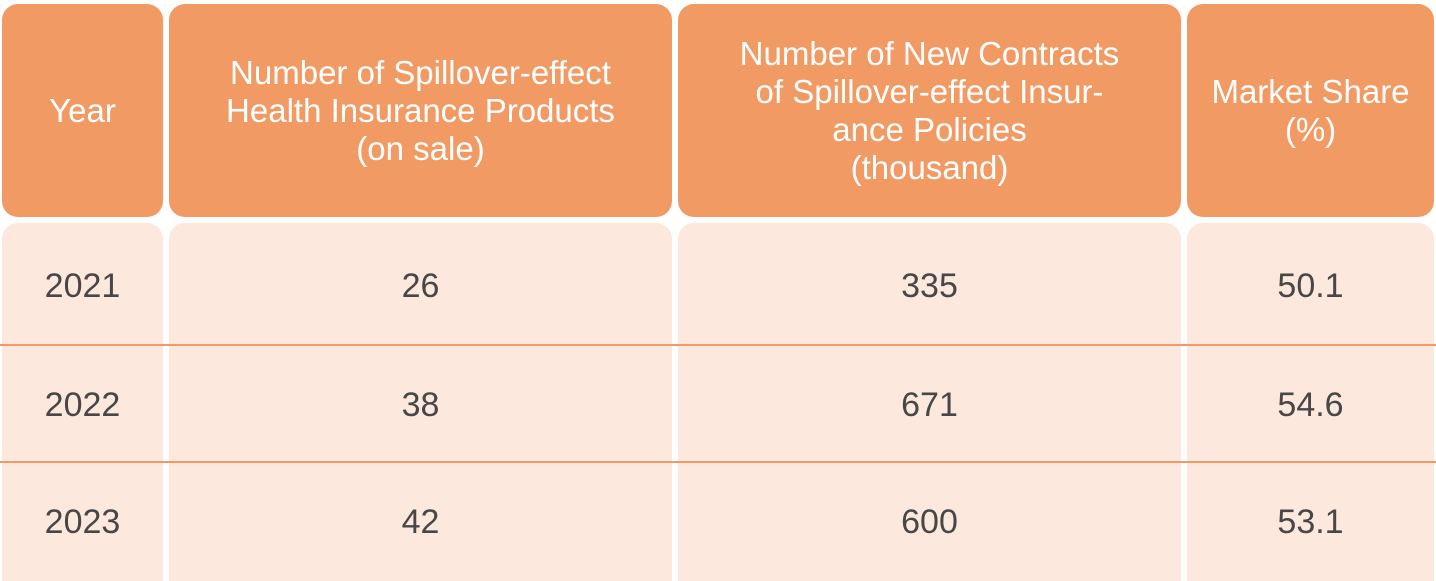 Image resolution: width=1436 pixels, height=581 pixels. I want to click on cell-market-share: 50.1, so click(1310, 285).